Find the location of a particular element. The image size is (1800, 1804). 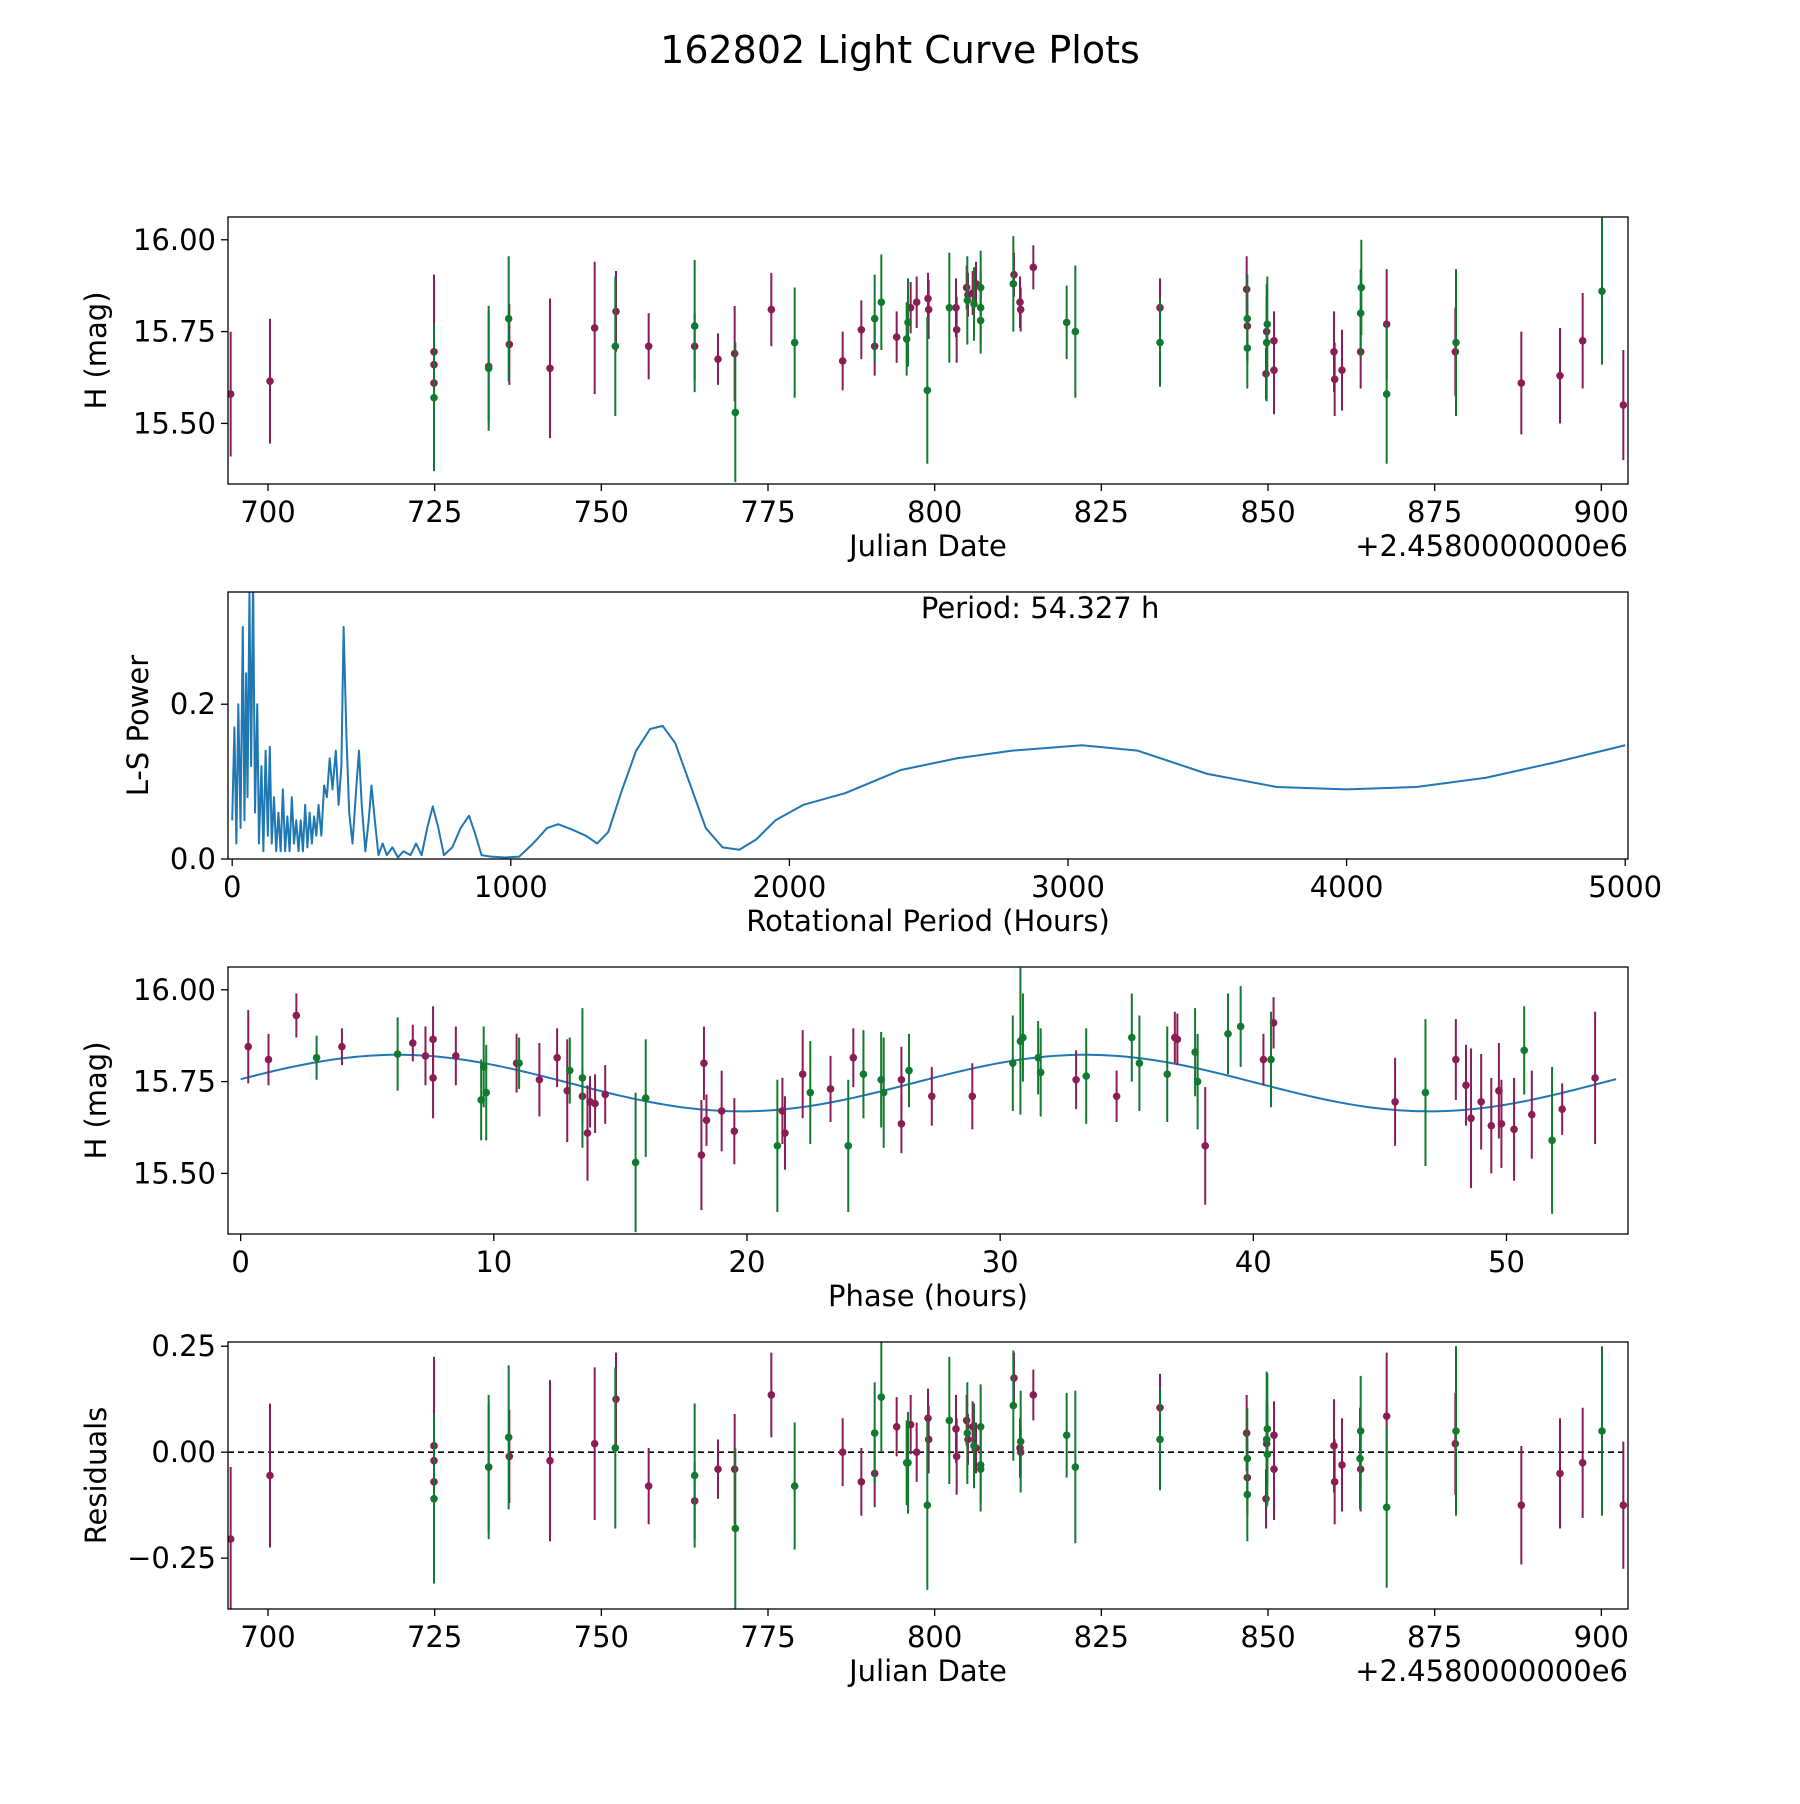

periodogram-line is located at coordinates (928, 725).